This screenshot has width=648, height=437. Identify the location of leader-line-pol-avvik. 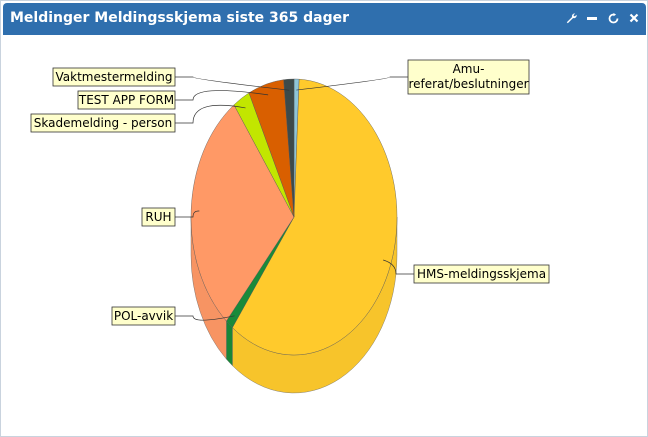
(205, 318).